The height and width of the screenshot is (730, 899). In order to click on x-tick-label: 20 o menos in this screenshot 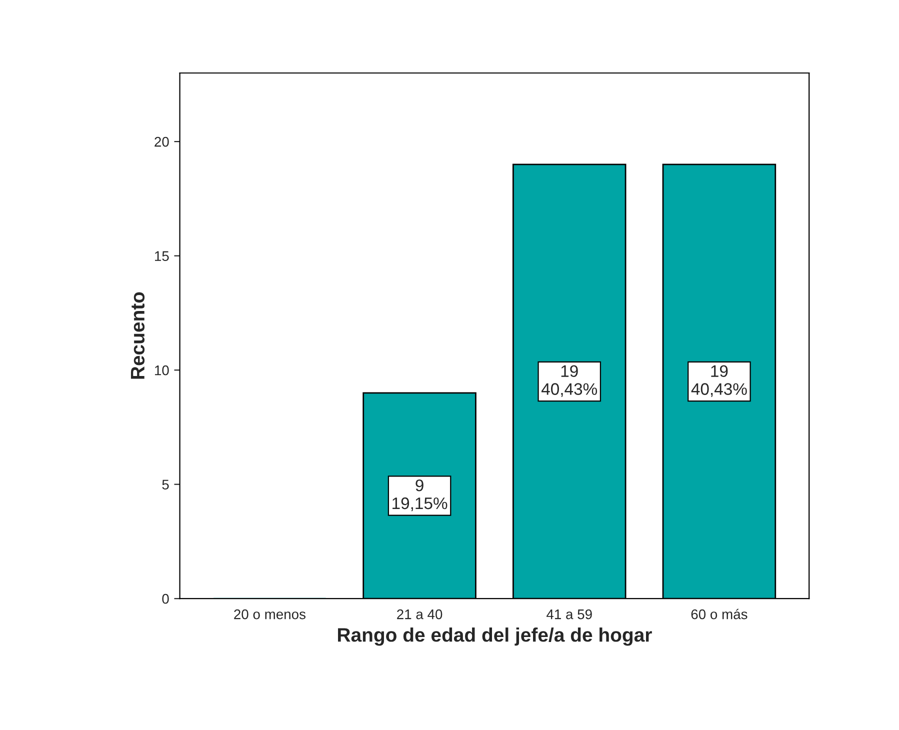, I will do `click(270, 614)`.